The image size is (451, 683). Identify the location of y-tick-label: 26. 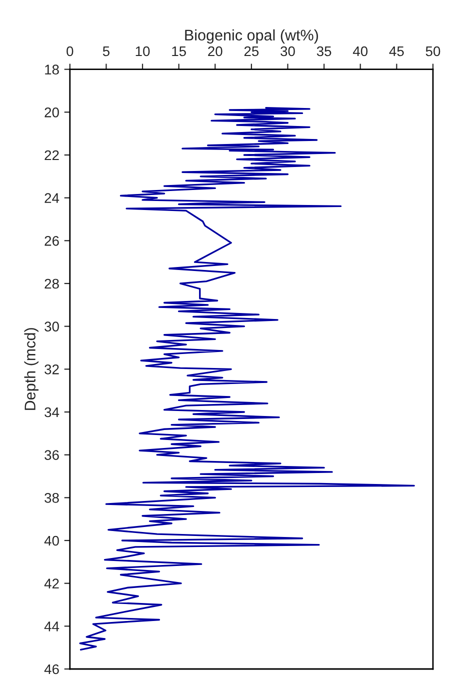
(51, 241).